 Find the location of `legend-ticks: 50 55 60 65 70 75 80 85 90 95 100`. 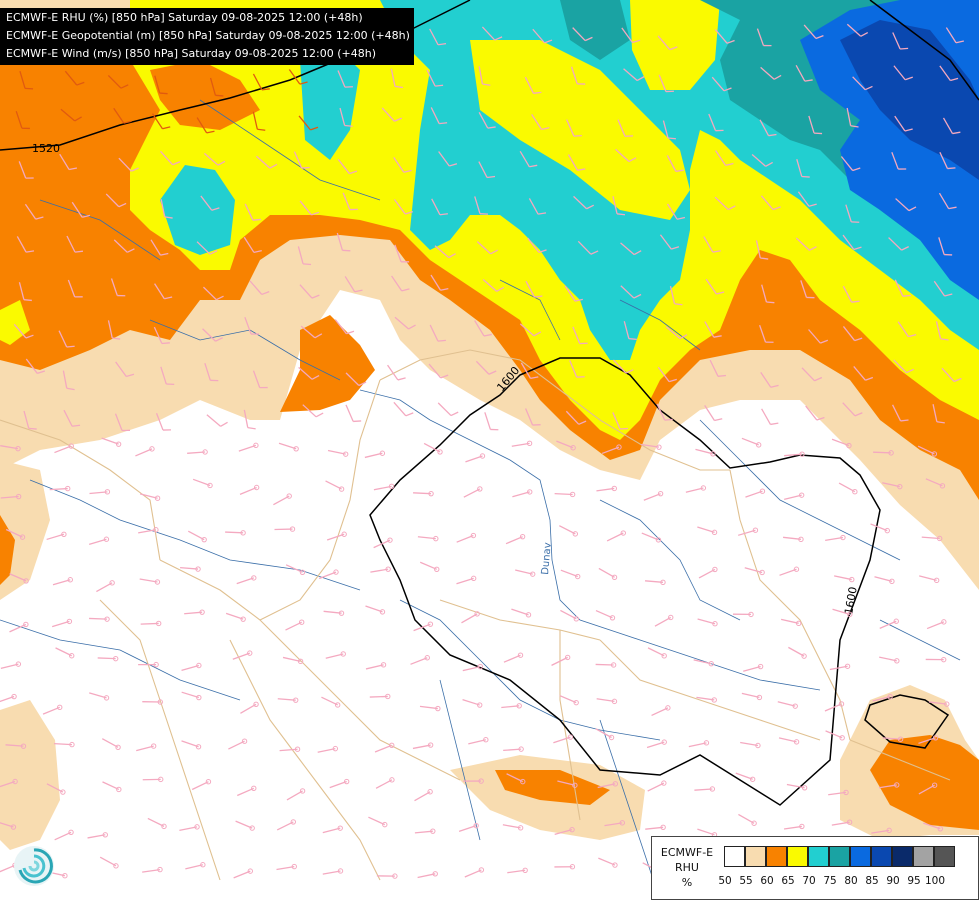

legend-ticks: 50 55 60 65 70 75 80 85 90 95 100 is located at coordinates (846, 882).